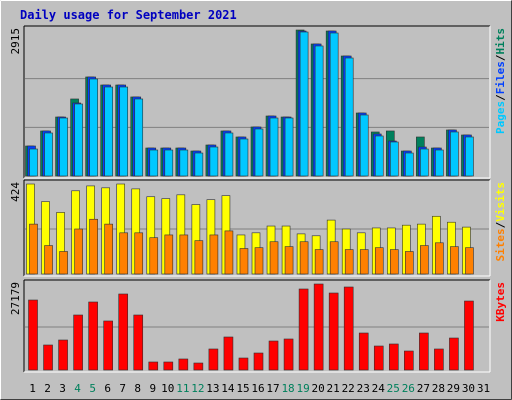 This screenshot has height=400, width=512. I want to click on legend-entry: Pages, so click(500, 117).